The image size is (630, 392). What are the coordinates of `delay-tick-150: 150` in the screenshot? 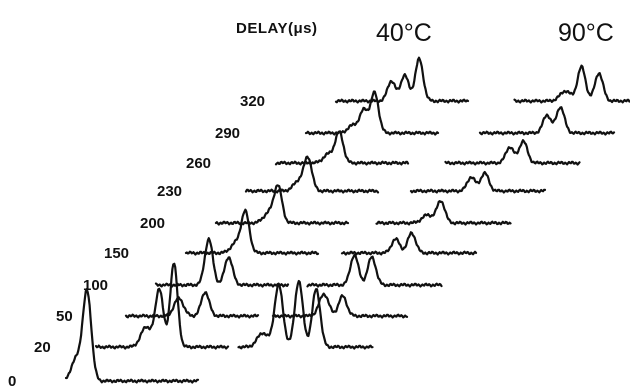 It's located at (116, 253).